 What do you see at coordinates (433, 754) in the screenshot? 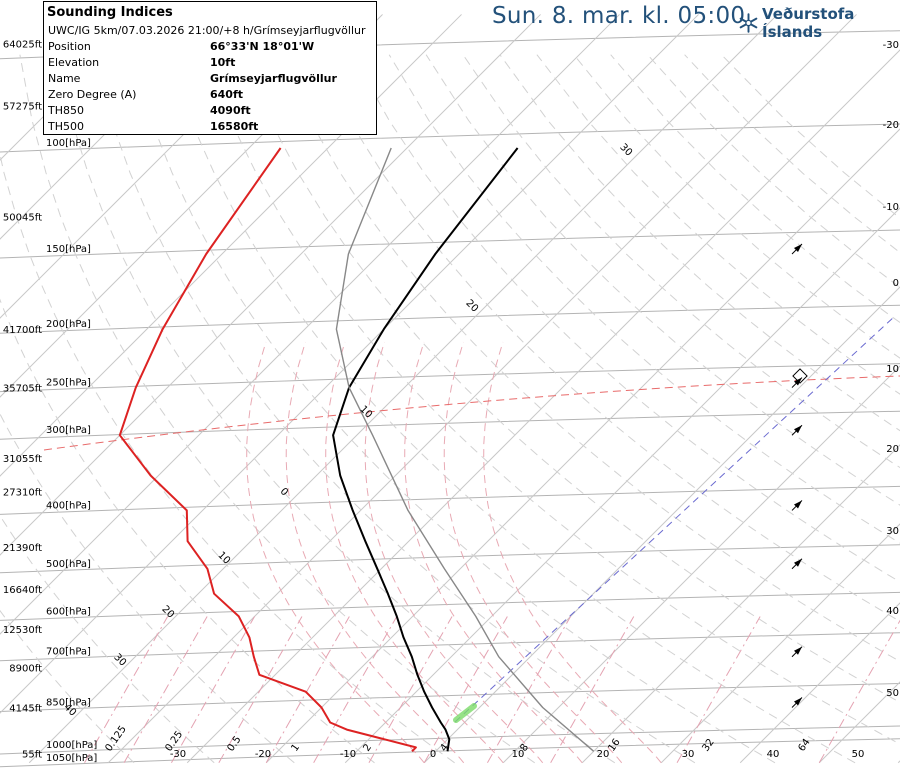
I see `isotherm-tick-label: 0` at bounding box center [433, 754].